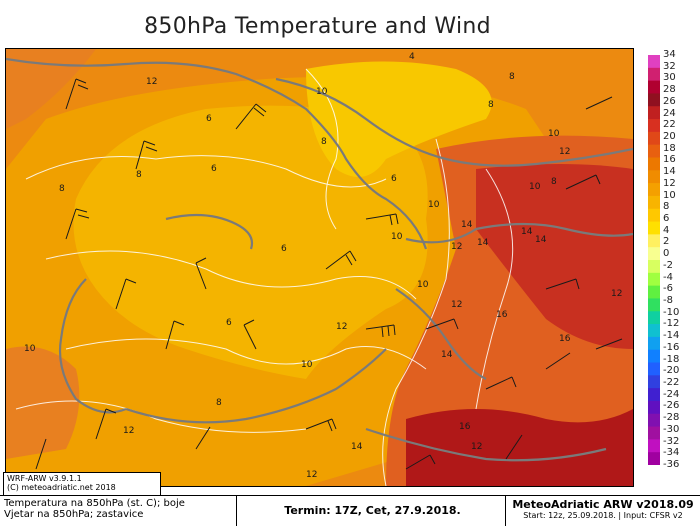 This screenshot has width=700, height=526. Describe the element at coordinates (669, 66) in the screenshot. I see `colorbar-tick-label: 32` at that location.